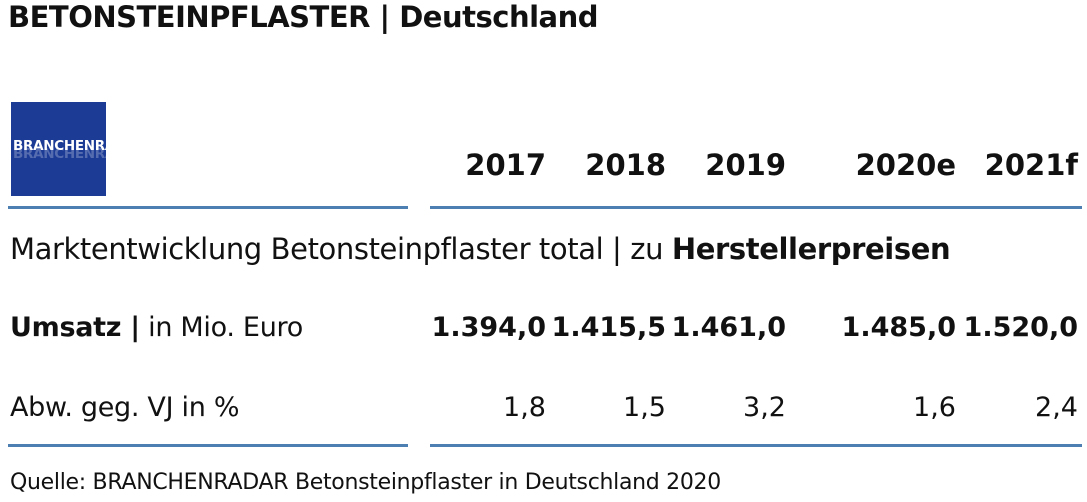 Image resolution: width=1087 pixels, height=502 pixels. Describe the element at coordinates (1031, 165) in the screenshot. I see `year-header-2021f: 2021f` at that location.